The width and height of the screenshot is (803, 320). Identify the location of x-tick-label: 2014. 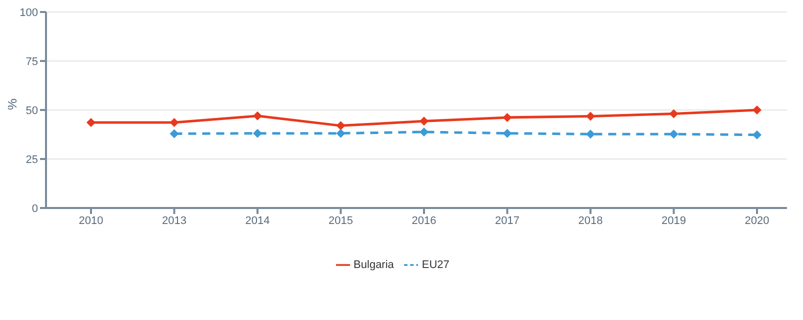
(257, 220).